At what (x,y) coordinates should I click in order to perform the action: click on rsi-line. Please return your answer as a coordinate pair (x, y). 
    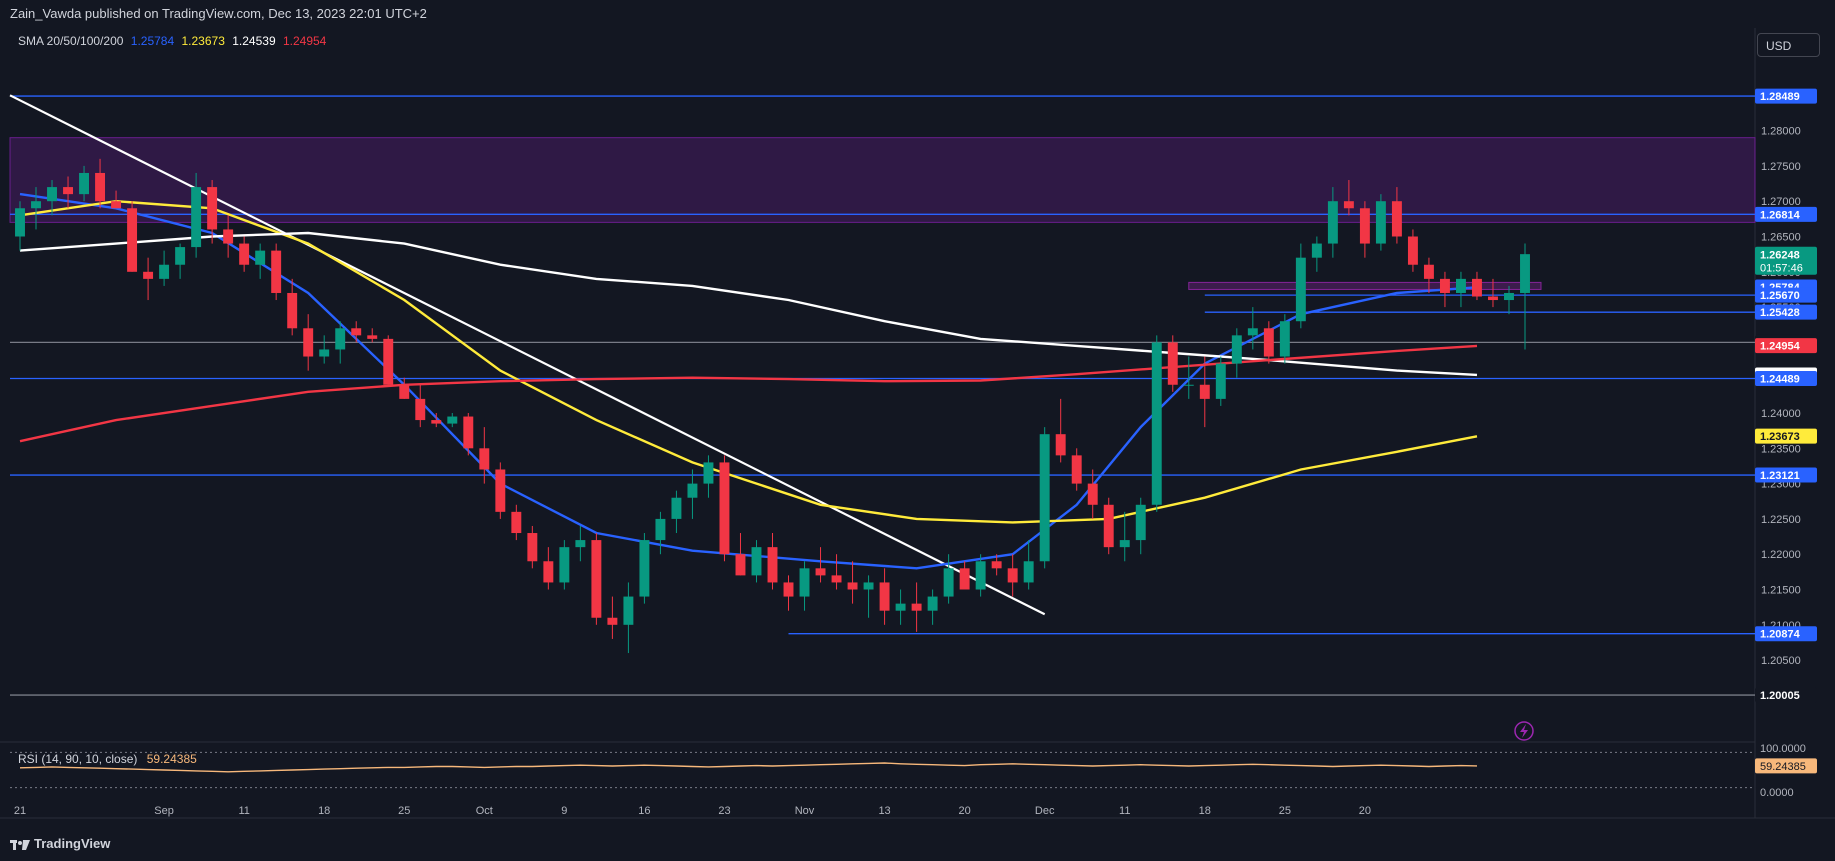
    Looking at the image, I should click on (748, 767).